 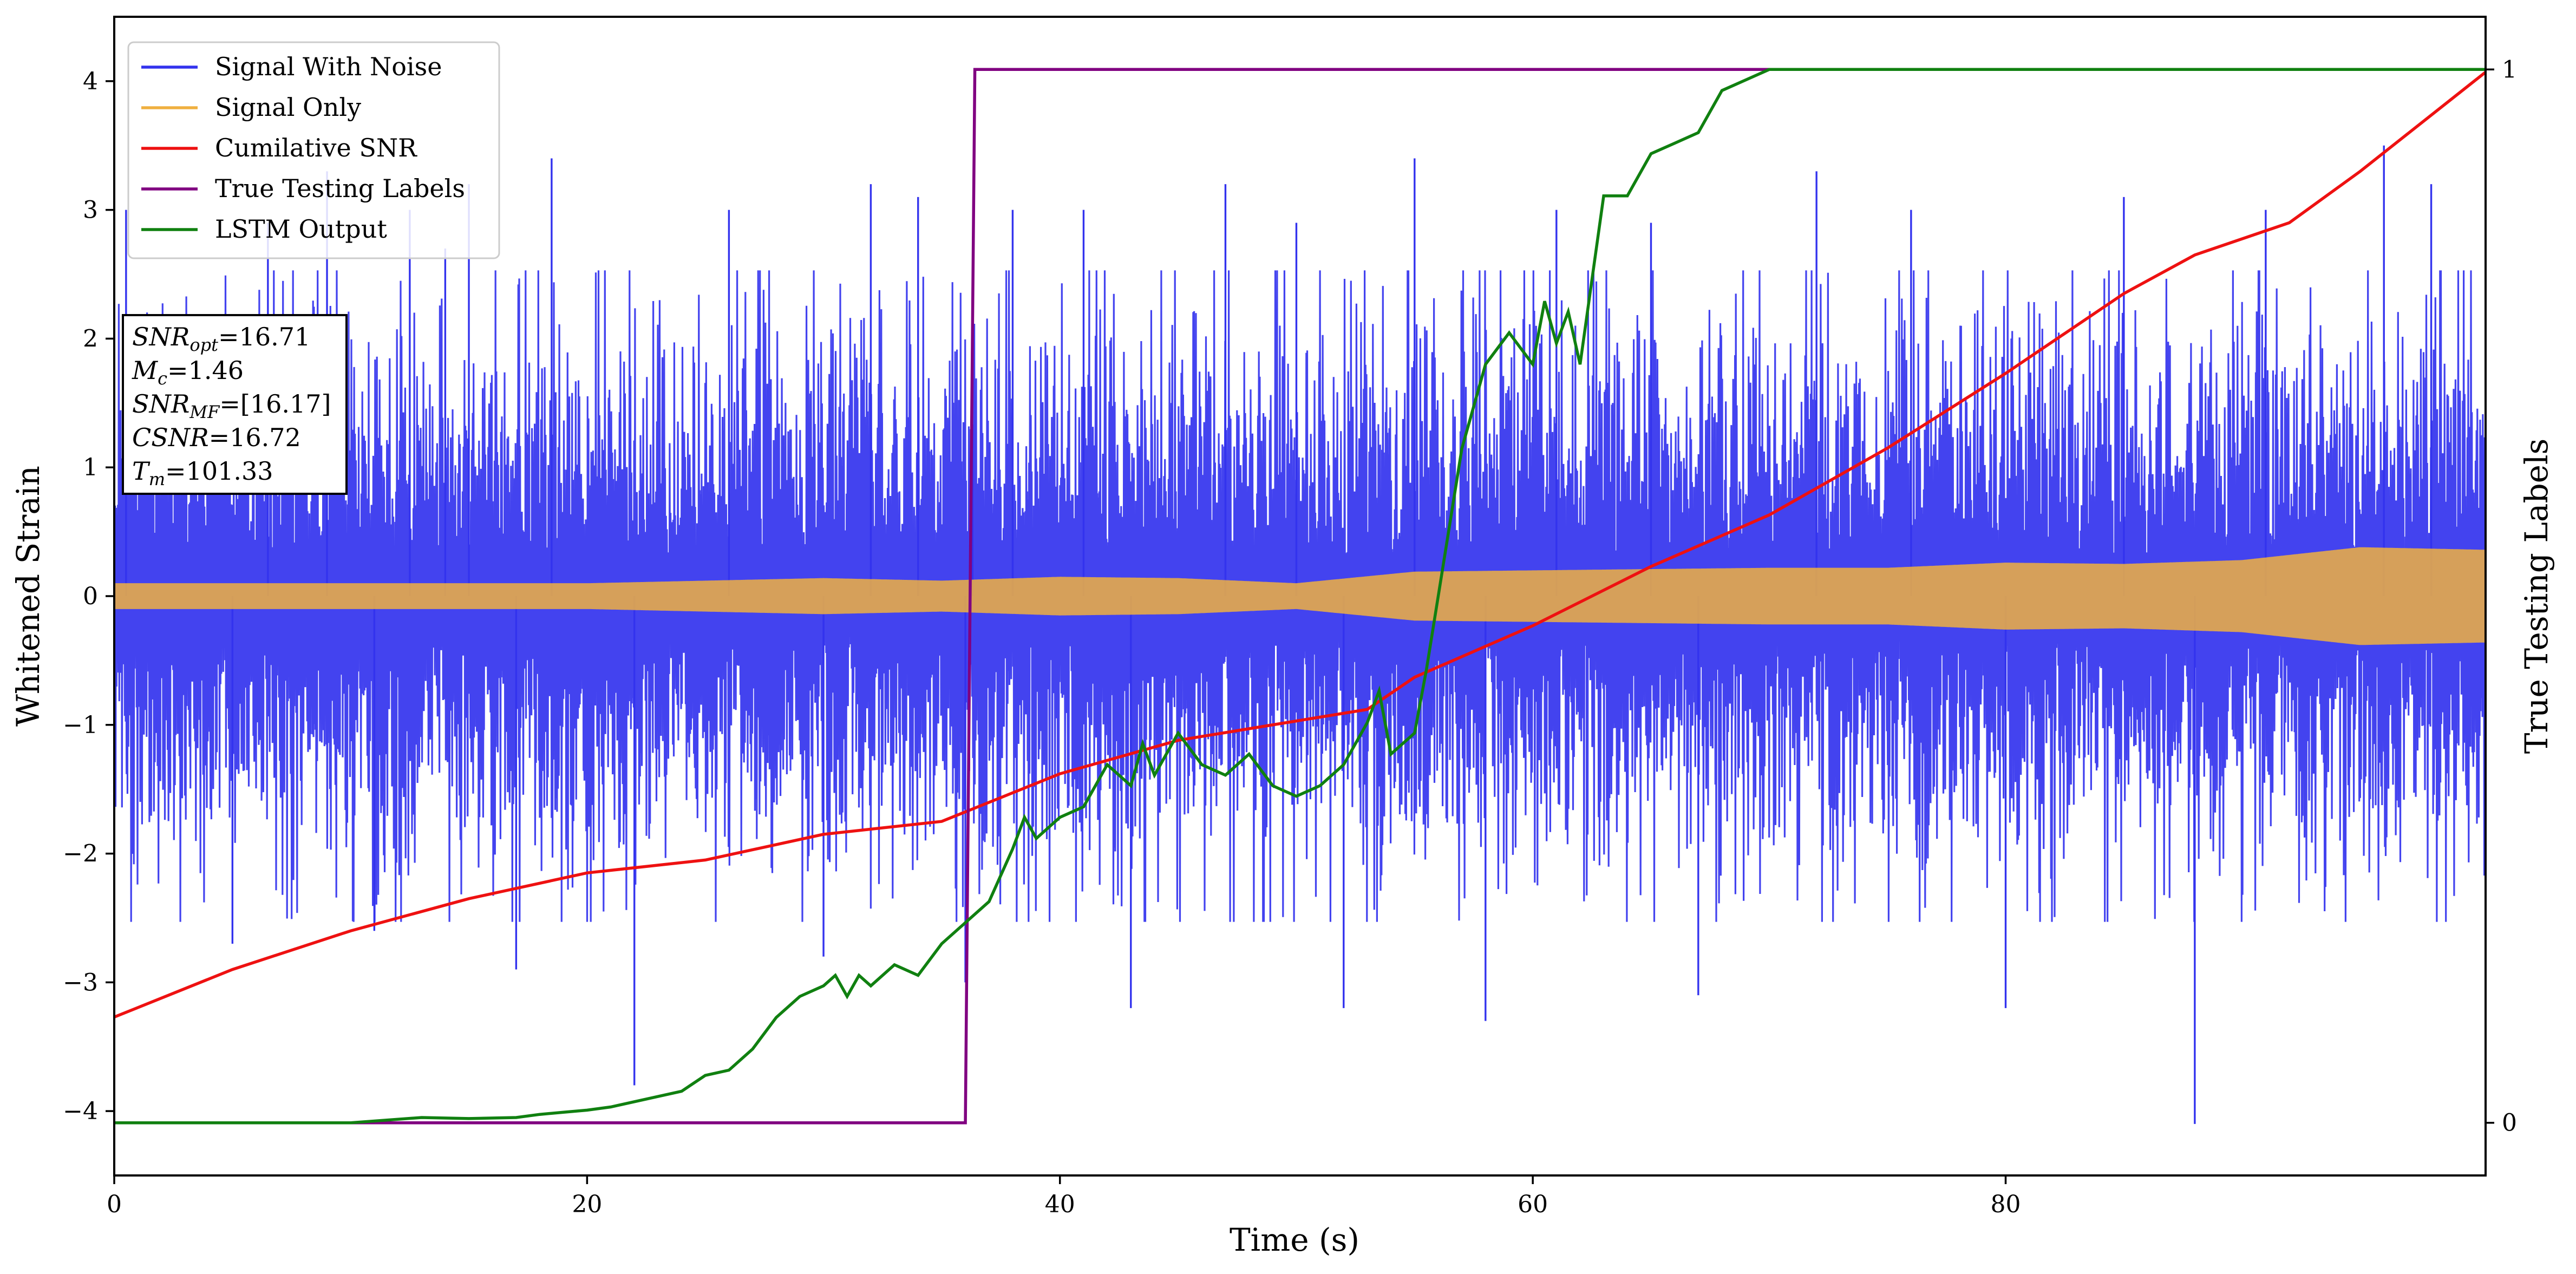 What do you see at coordinates (90, 467) in the screenshot?
I see `y-tick-label: 1` at bounding box center [90, 467].